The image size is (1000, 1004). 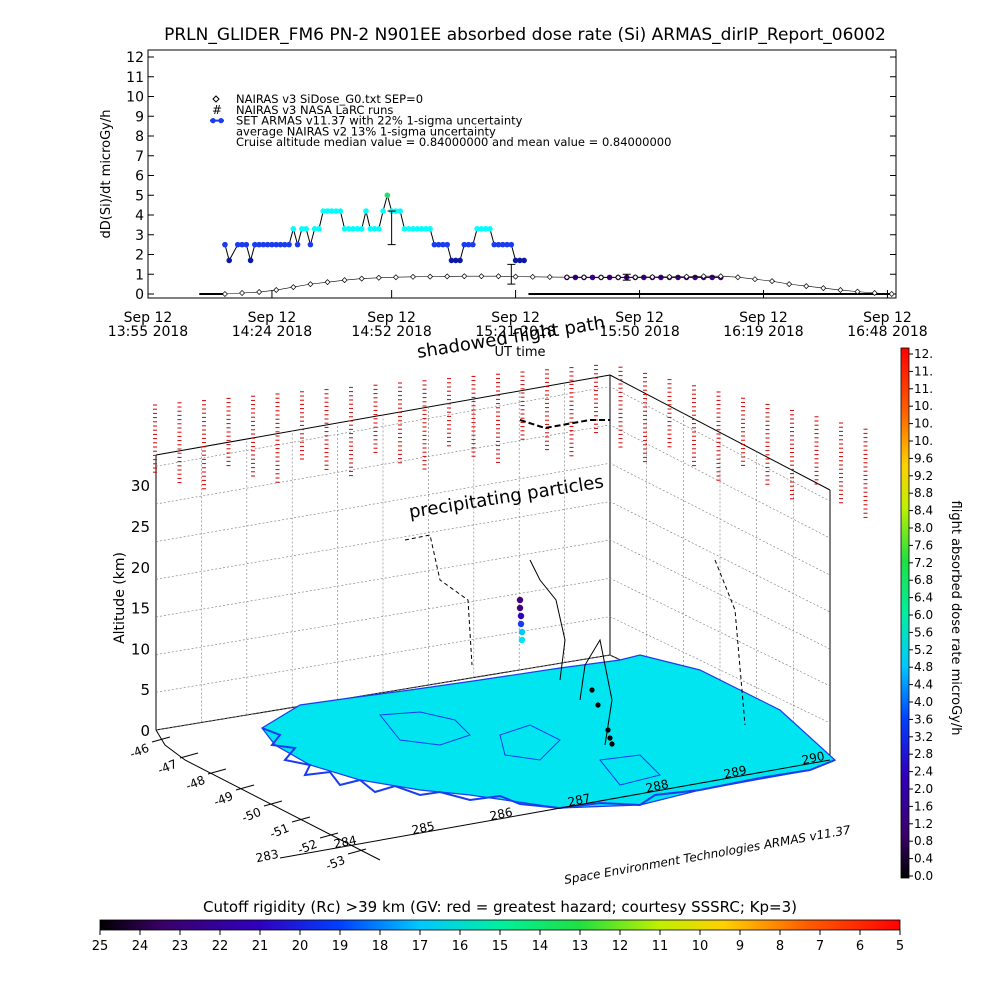 What do you see at coordinates (923, 841) in the screenshot?
I see `right-tick-label: 0.8` at bounding box center [923, 841].